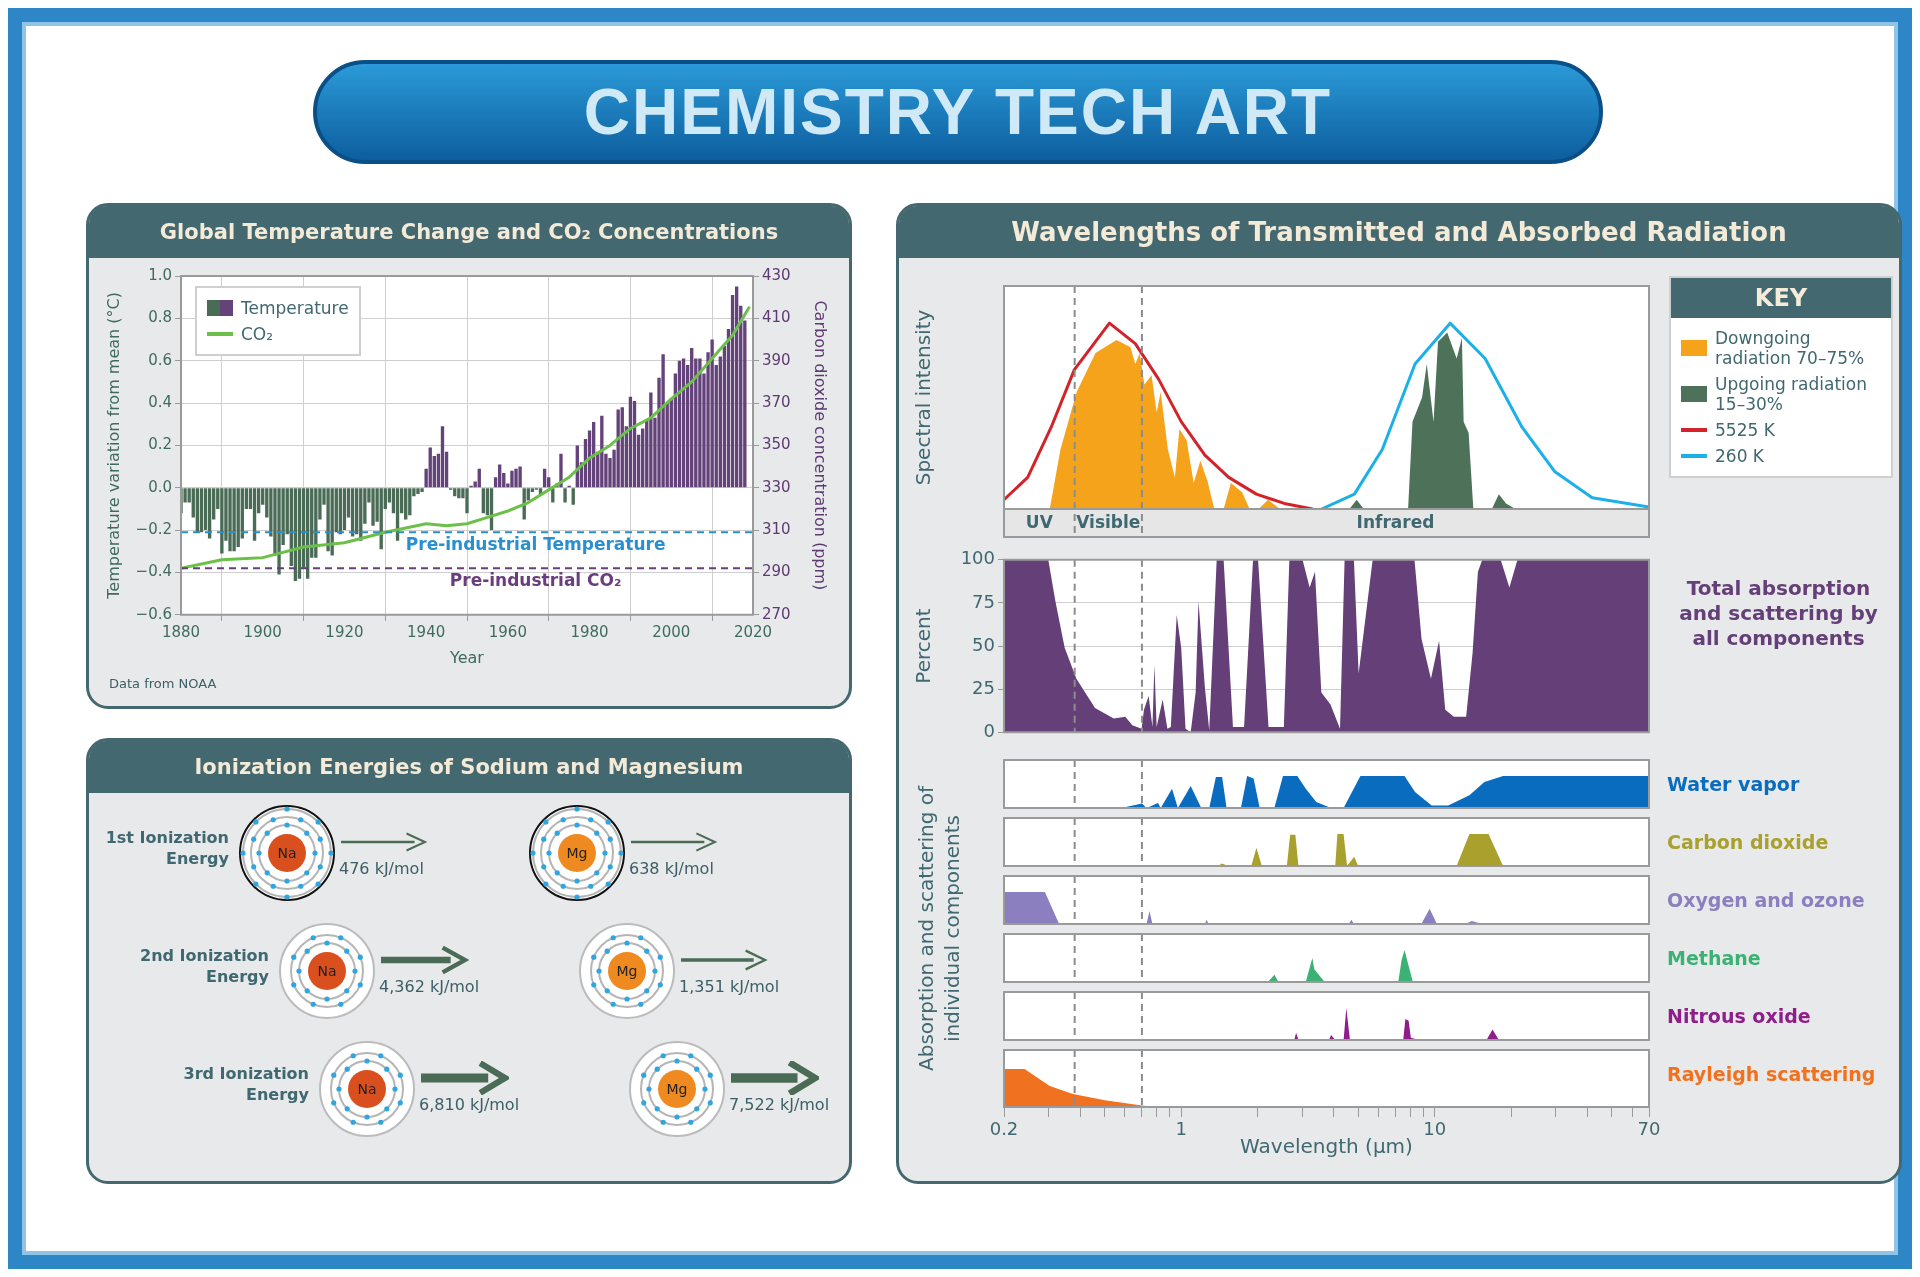  What do you see at coordinates (257, 334) in the screenshot?
I see `legend-label: CO₂` at bounding box center [257, 334].